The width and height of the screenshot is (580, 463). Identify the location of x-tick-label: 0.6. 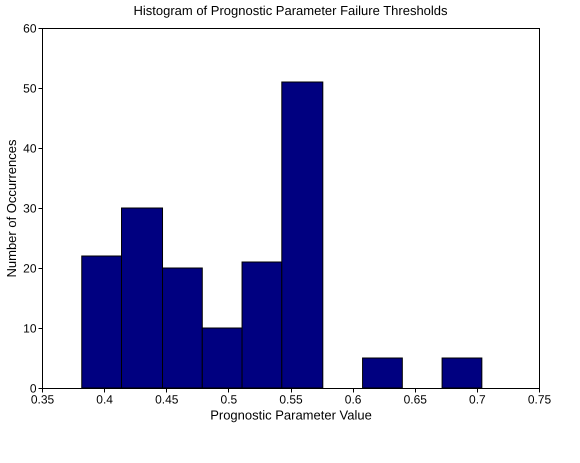
(353, 399).